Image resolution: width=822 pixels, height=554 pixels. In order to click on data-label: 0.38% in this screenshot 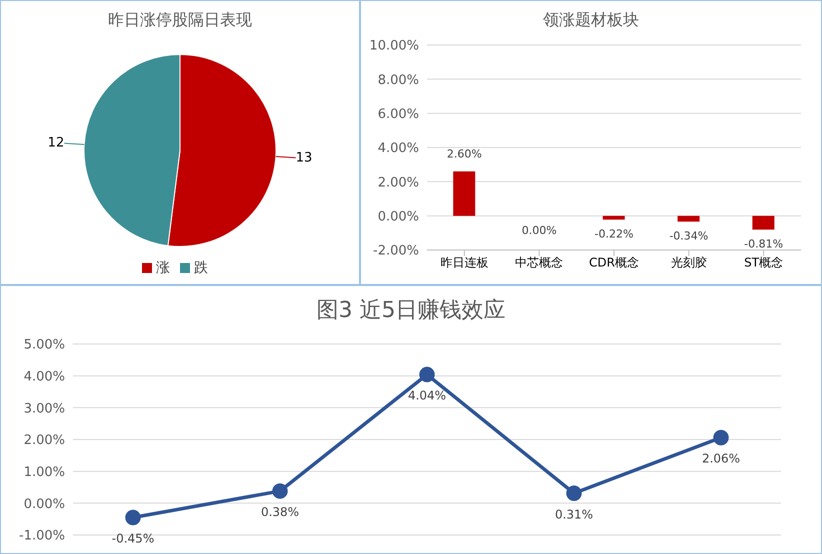, I will do `click(280, 512)`.